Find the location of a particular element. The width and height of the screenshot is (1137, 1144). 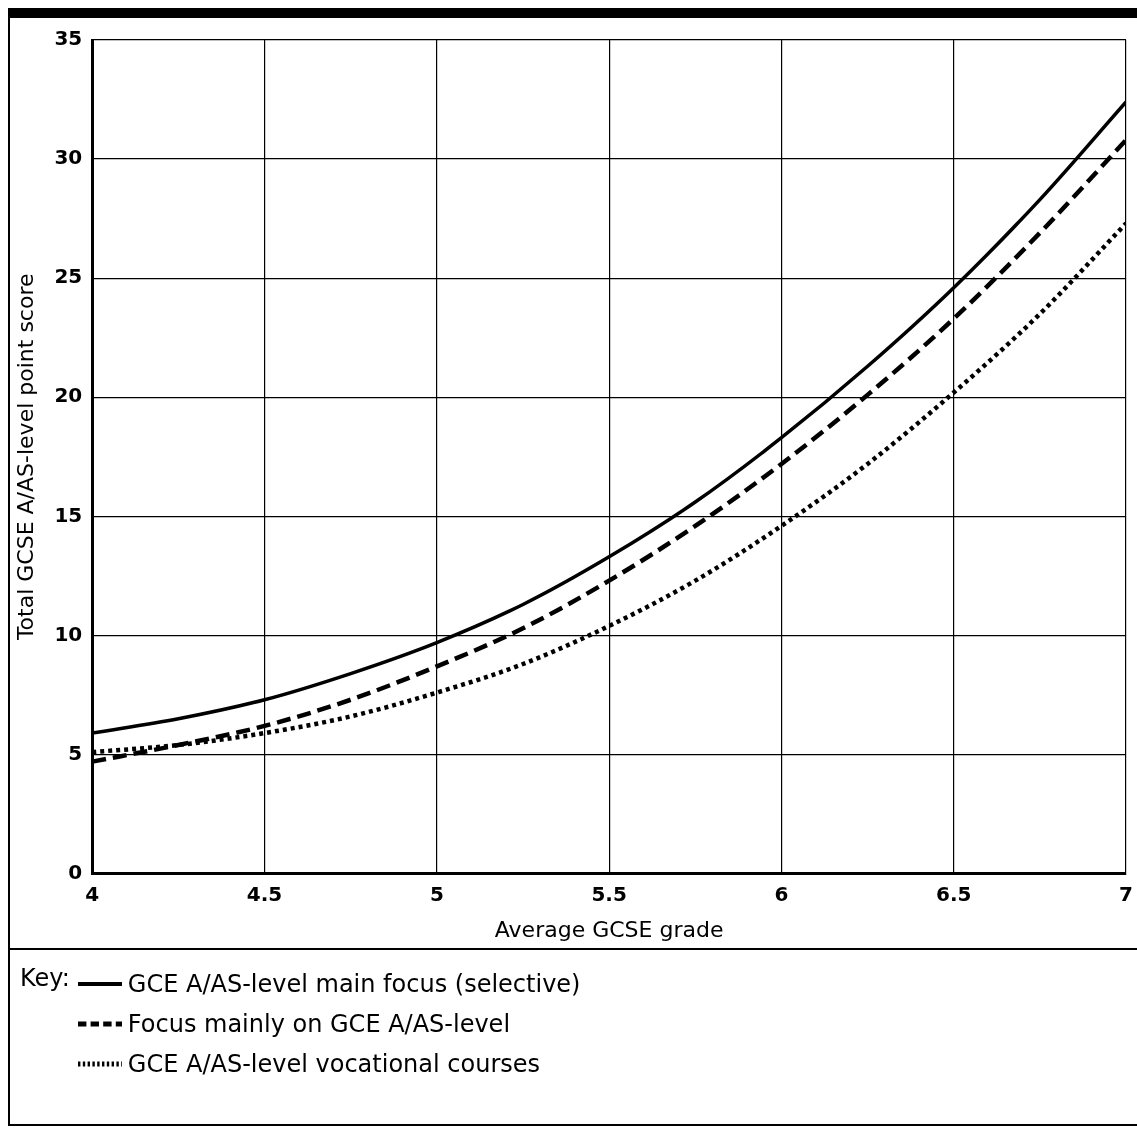

x-tick-label: 6.5 is located at coordinates (954, 893).